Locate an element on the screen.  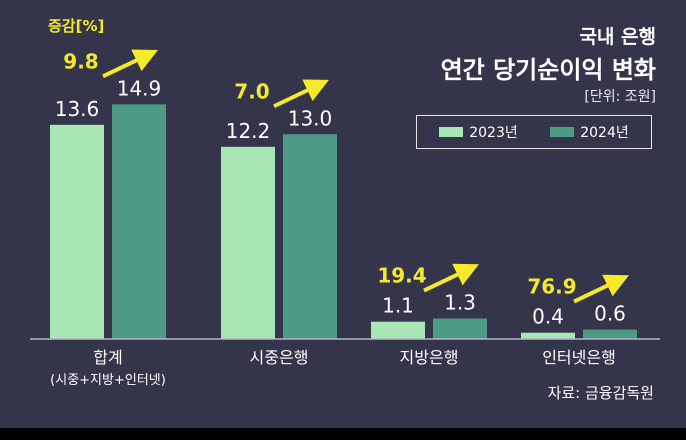
legend-label-2024: 2024년 is located at coordinates (604, 133).